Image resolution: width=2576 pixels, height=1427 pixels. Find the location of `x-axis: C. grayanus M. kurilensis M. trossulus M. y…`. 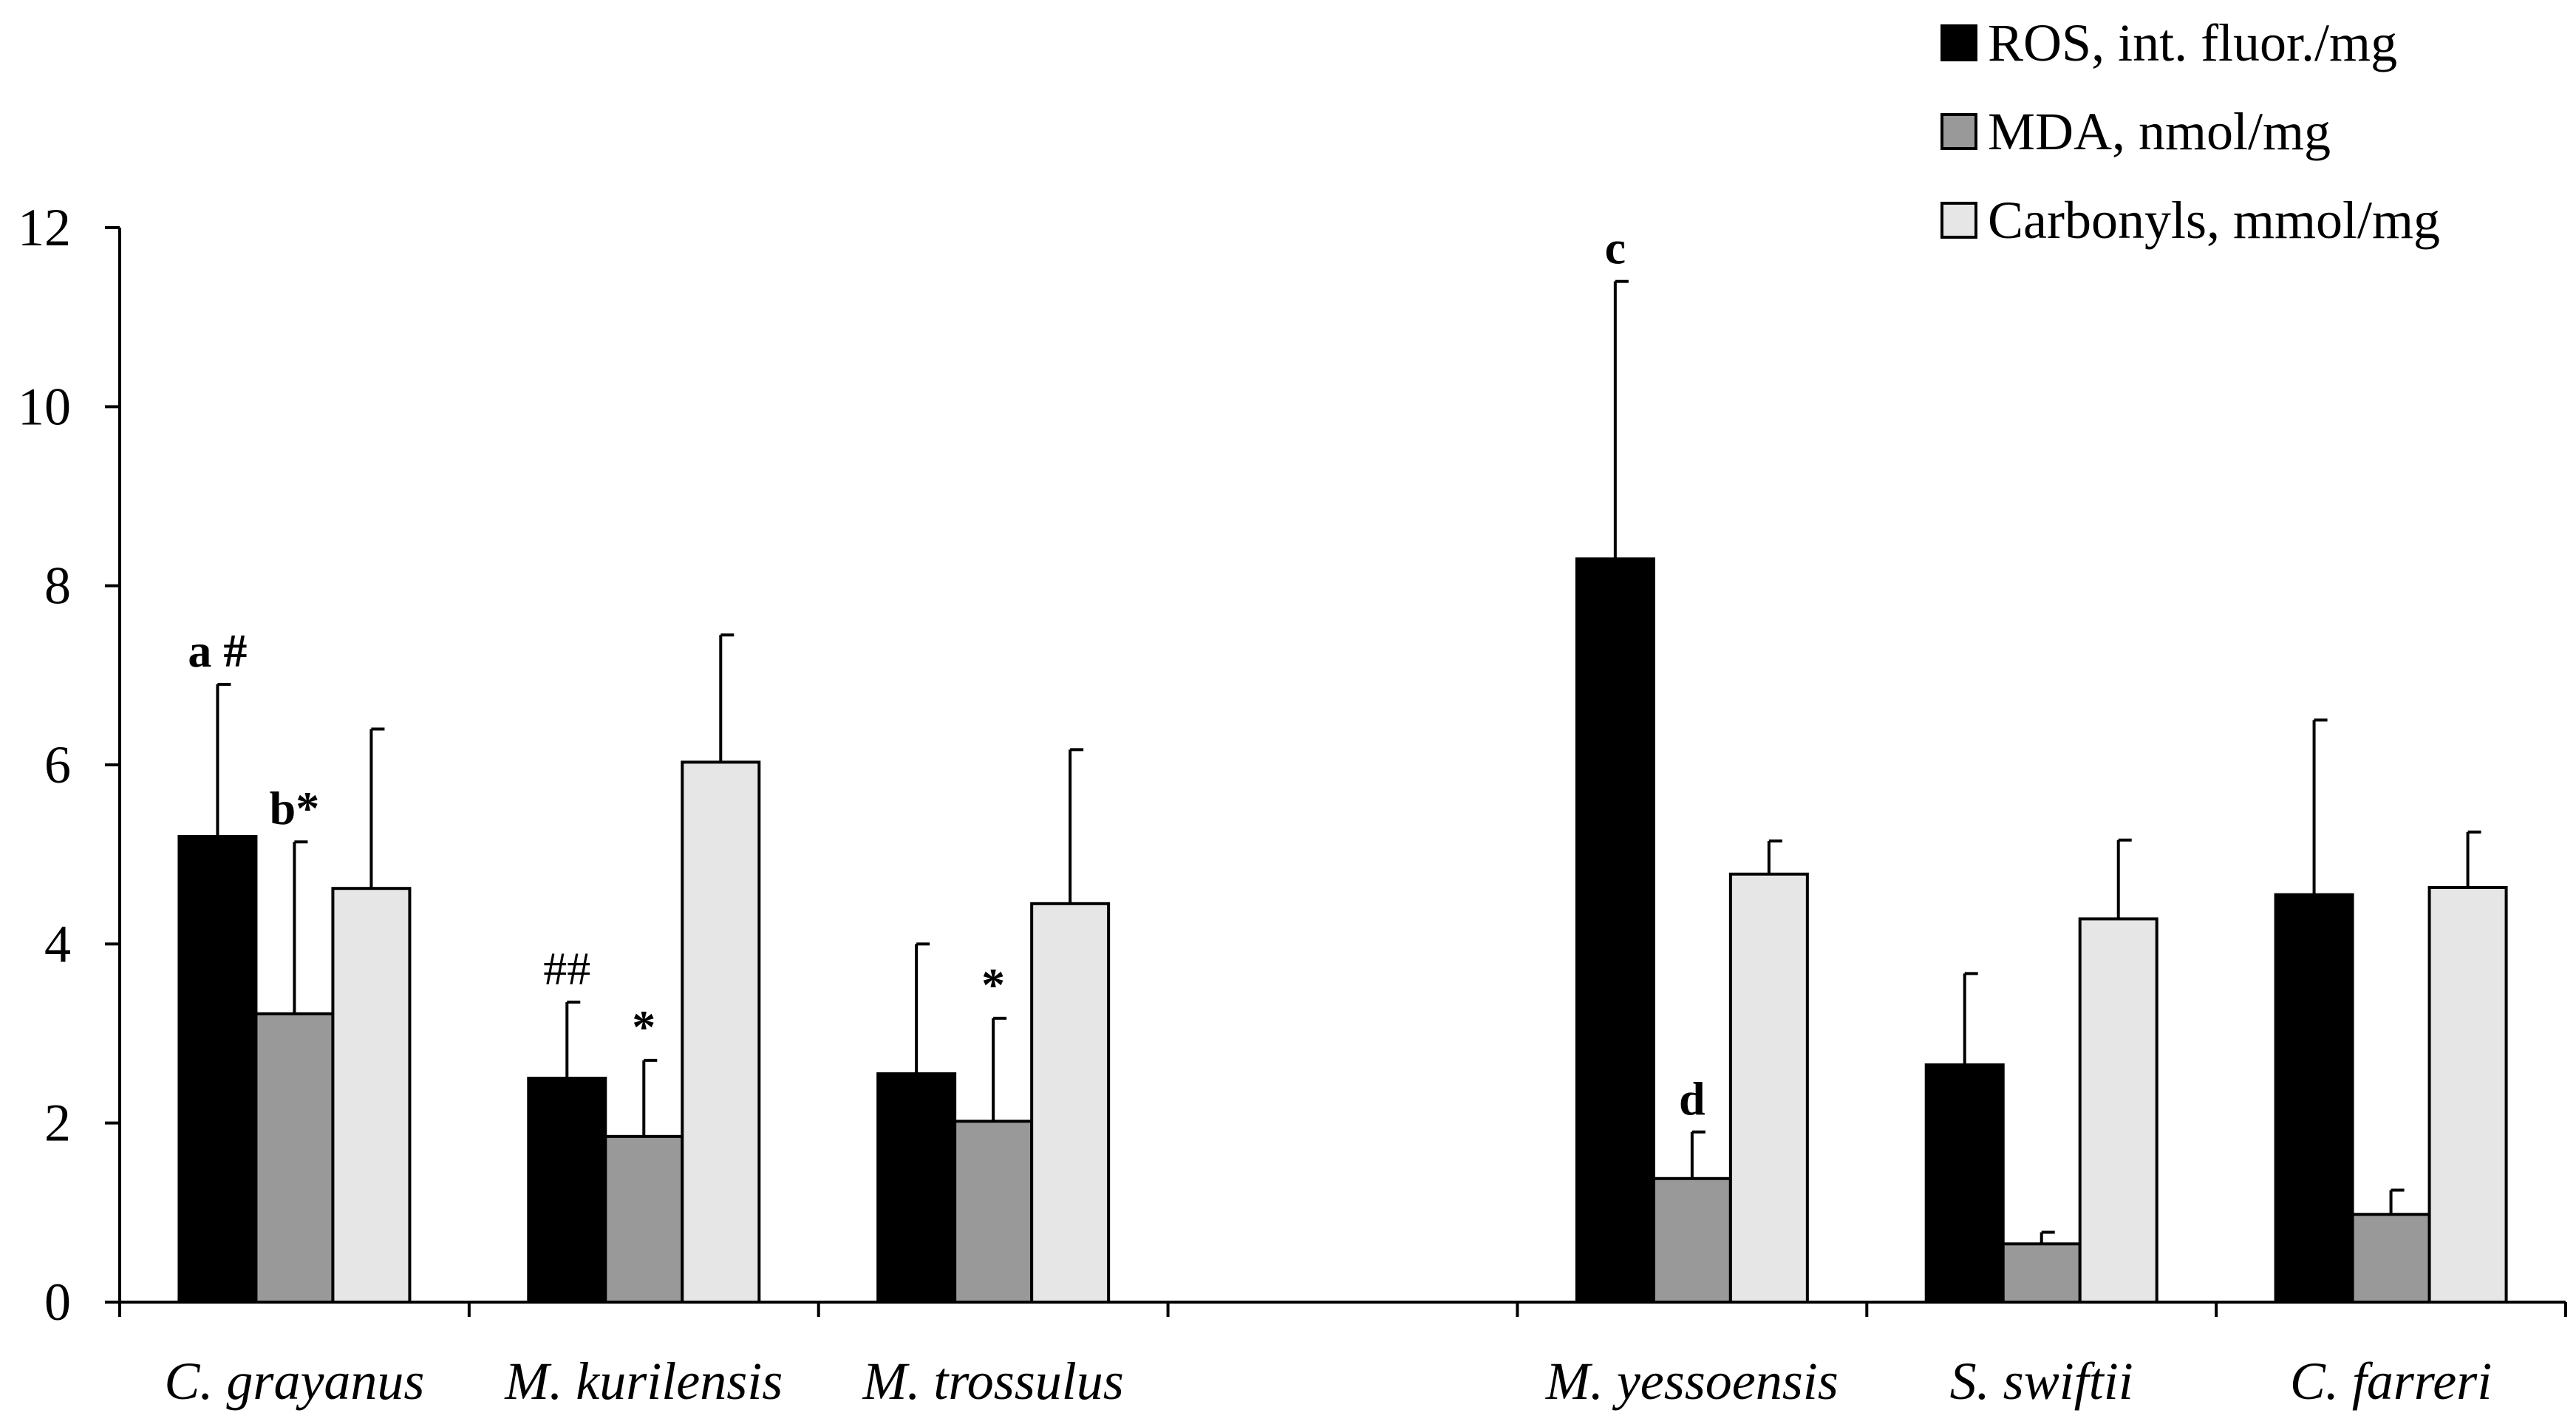

x-axis: C. grayanus M. kurilensis M. trossulus M. y… is located at coordinates (1342, 1356).